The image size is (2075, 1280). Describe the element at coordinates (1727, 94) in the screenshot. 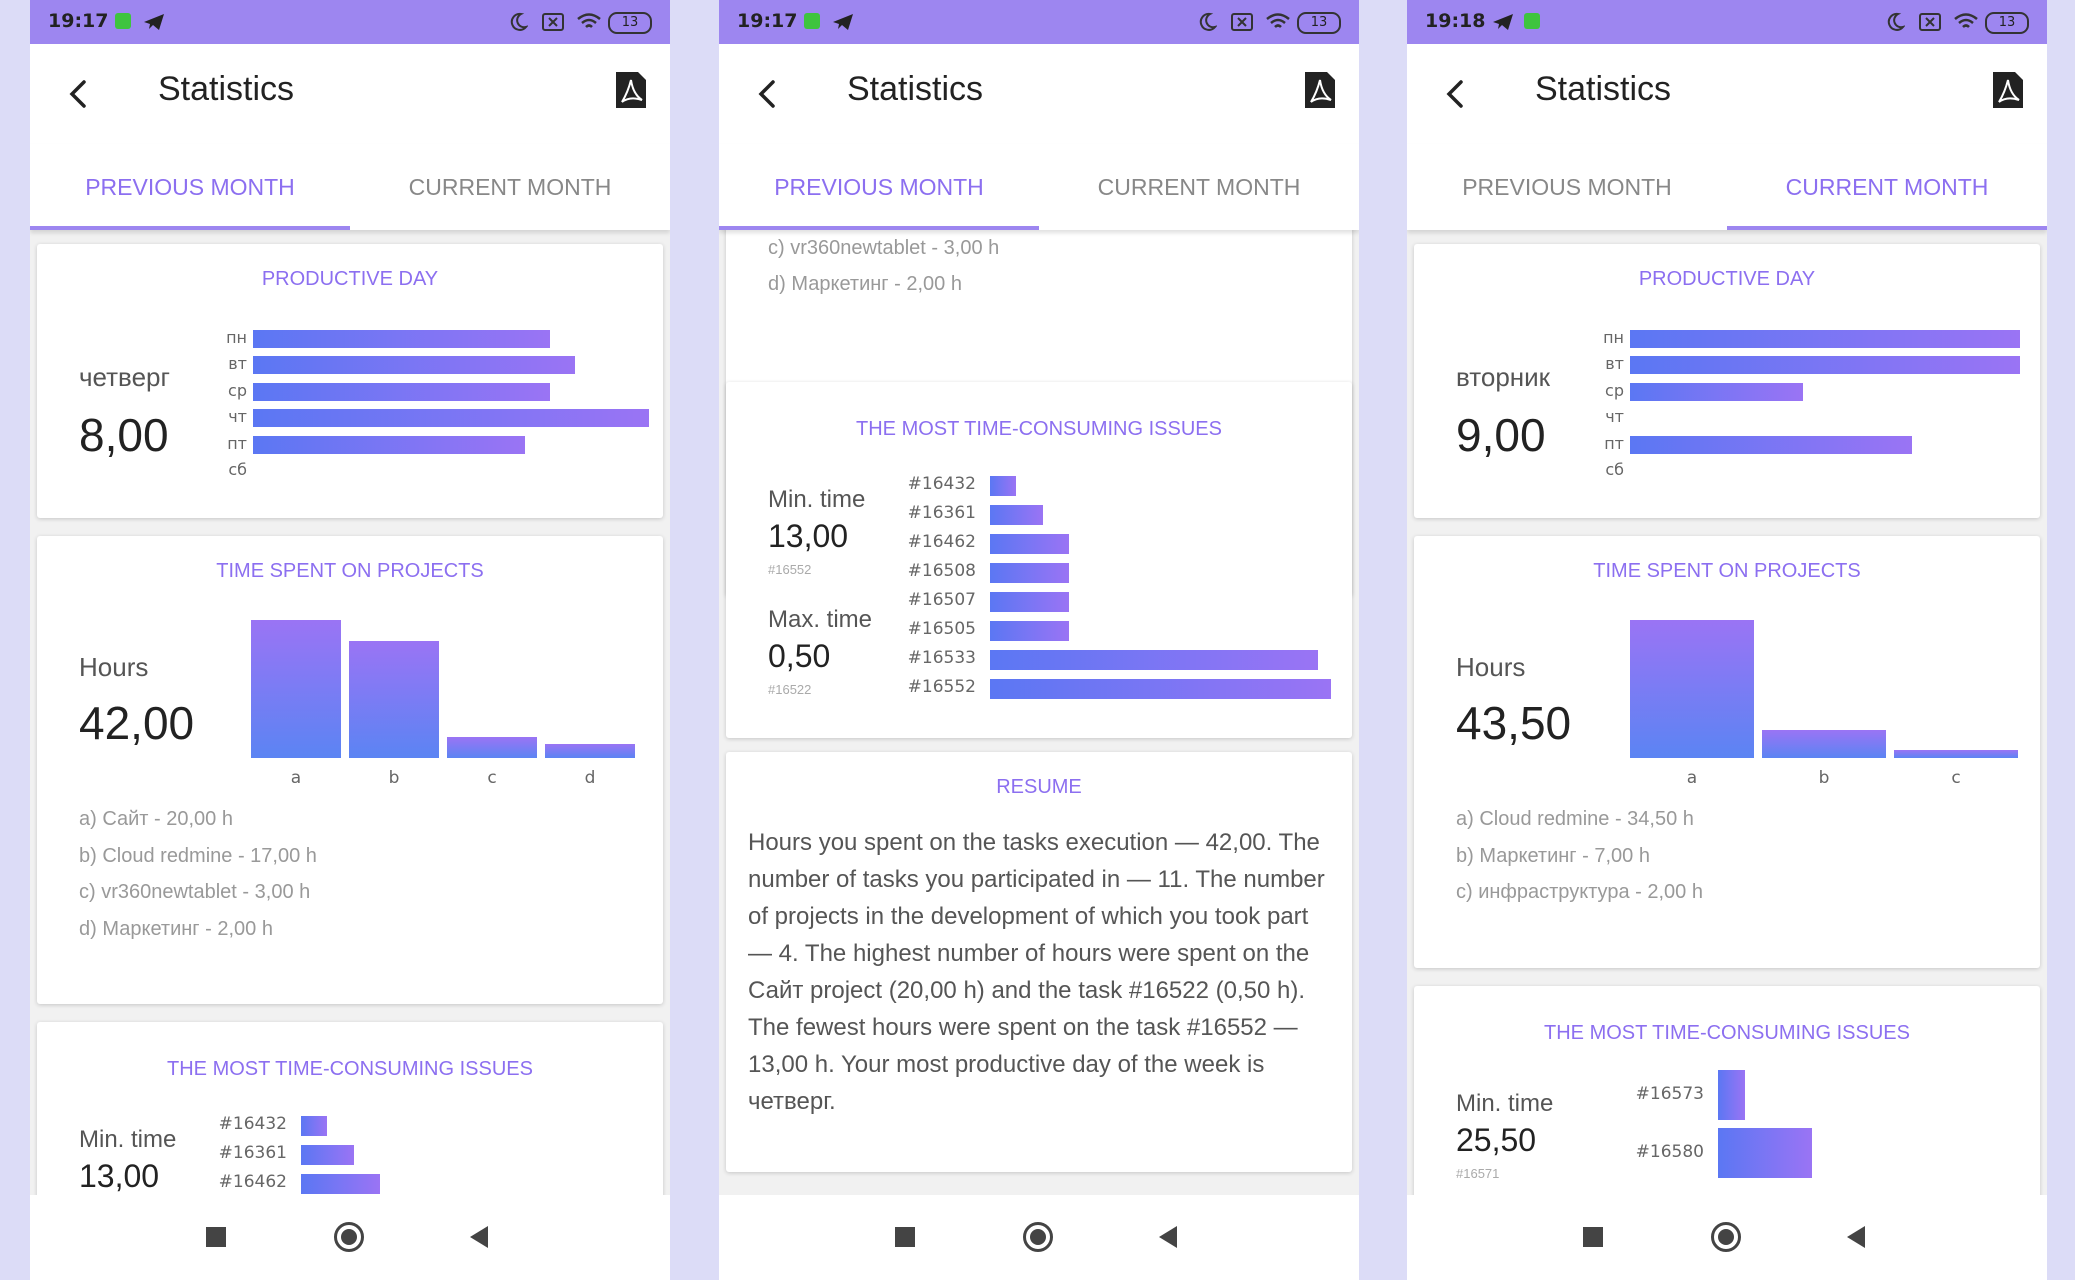

I see `app-bar: Statistics` at that location.